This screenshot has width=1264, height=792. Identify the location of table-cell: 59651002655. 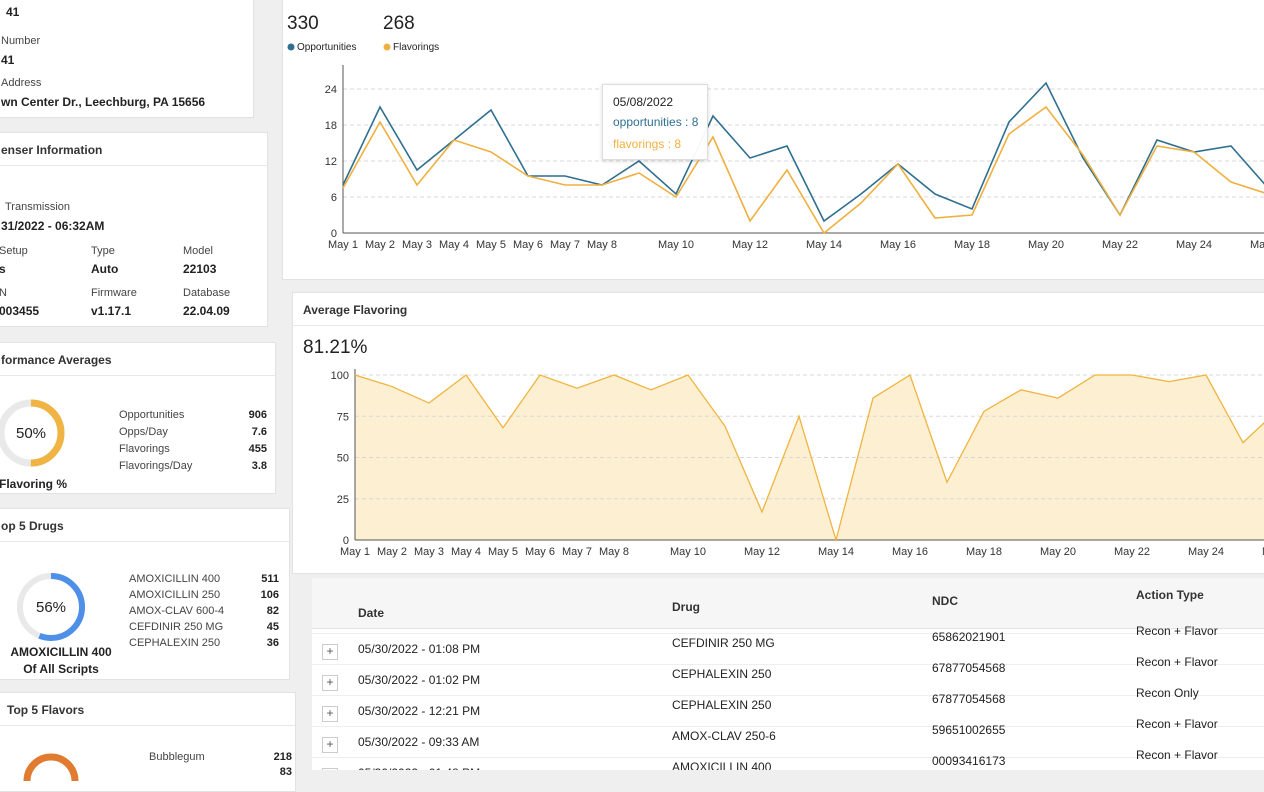
(969, 730).